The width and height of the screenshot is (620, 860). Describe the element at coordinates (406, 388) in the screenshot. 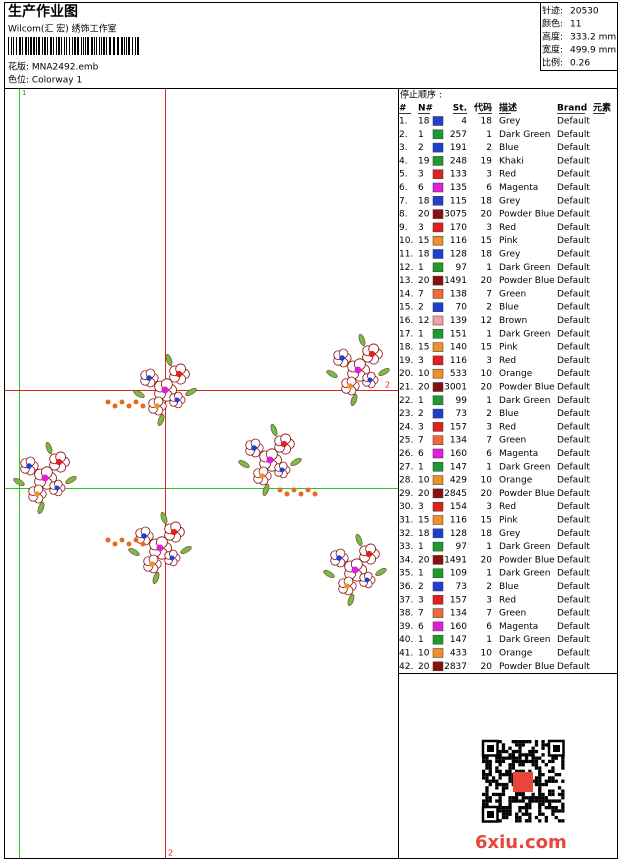

I see `row-number: 21.` at that location.